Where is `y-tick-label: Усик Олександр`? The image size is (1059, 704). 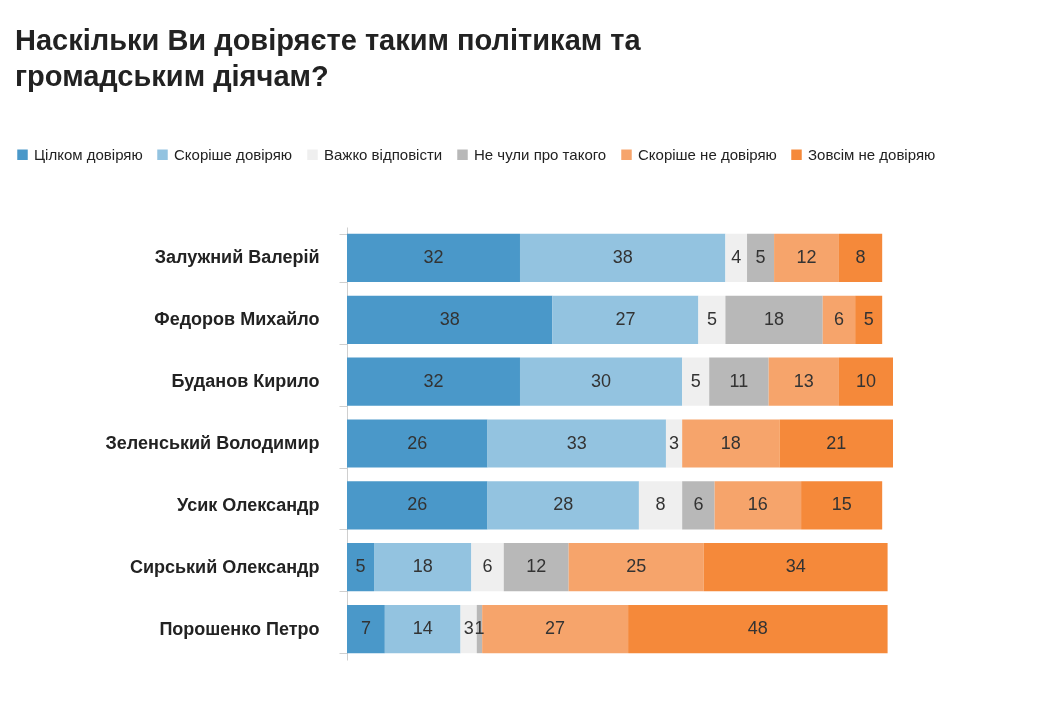 y-tick-label: Усик Олександр is located at coordinates (248, 504).